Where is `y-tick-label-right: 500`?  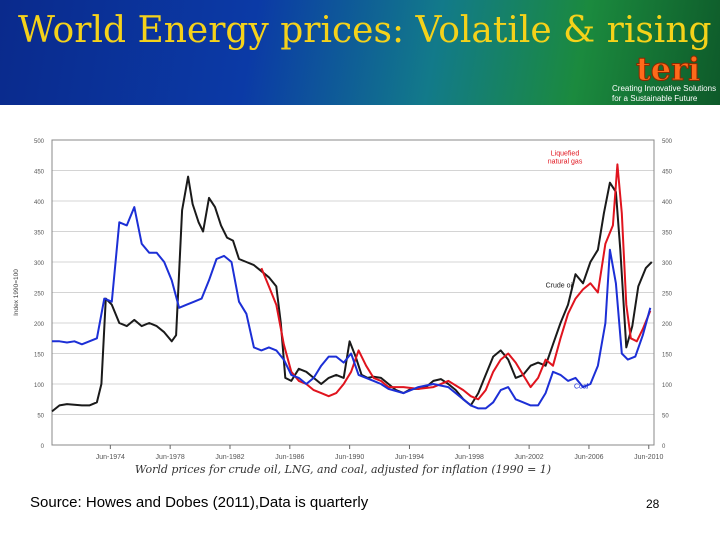 y-tick-label-right: 500 is located at coordinates (667, 142).